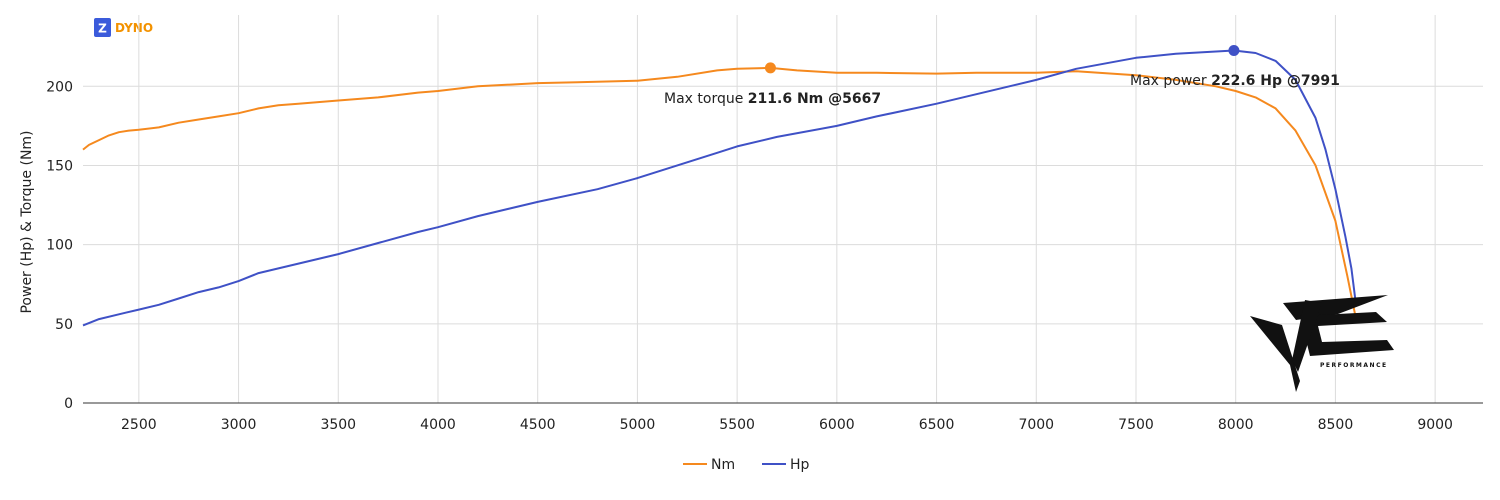  I want to click on x-tick-label: 3500, so click(338, 425).